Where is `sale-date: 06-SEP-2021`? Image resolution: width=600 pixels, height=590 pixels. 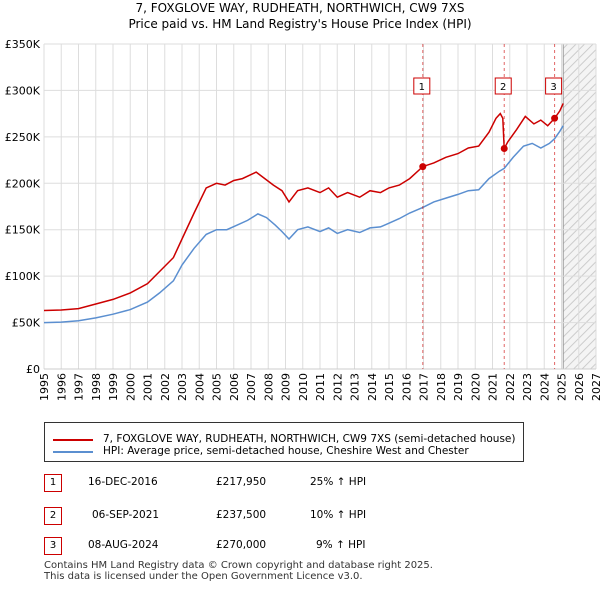 sale-date: 06-SEP-2021 is located at coordinates (126, 515).